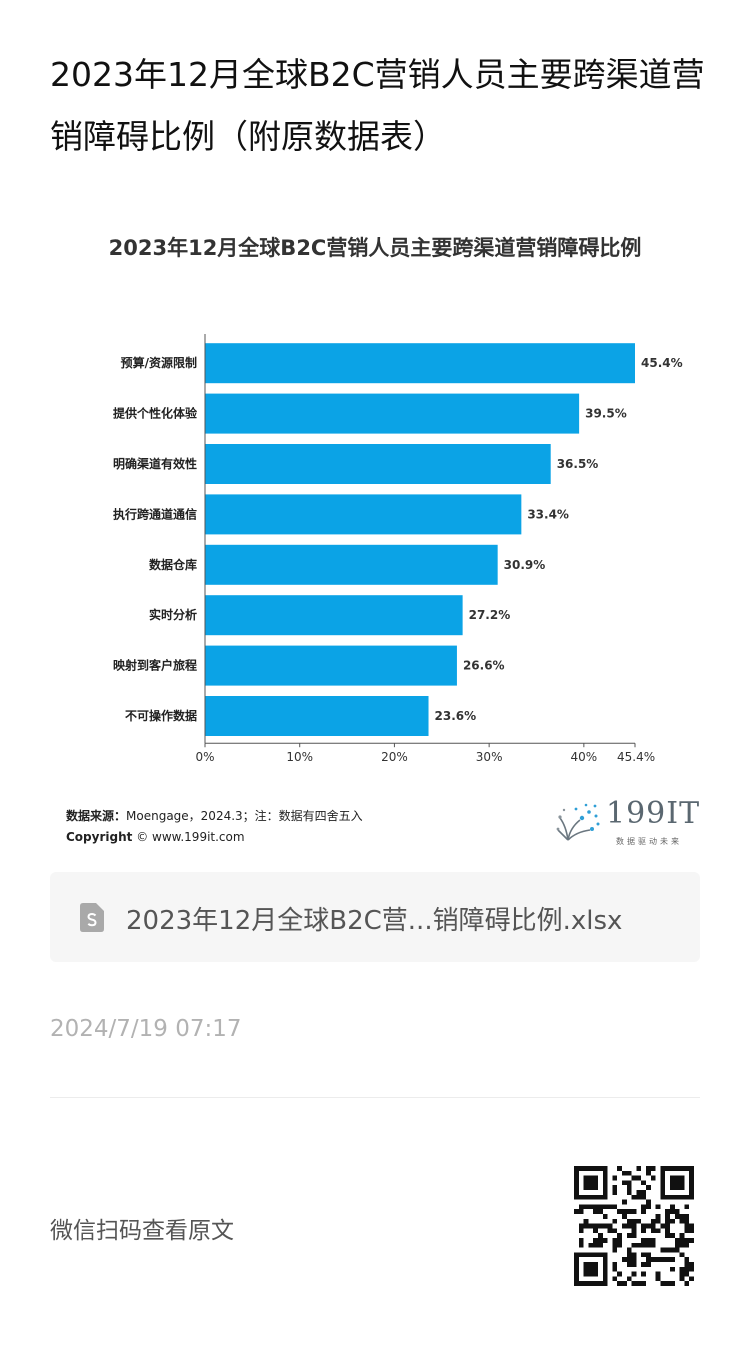 The height and width of the screenshot is (1354, 750). What do you see at coordinates (155, 513) in the screenshot?
I see `category-label: 执行跨通道通信` at bounding box center [155, 513].